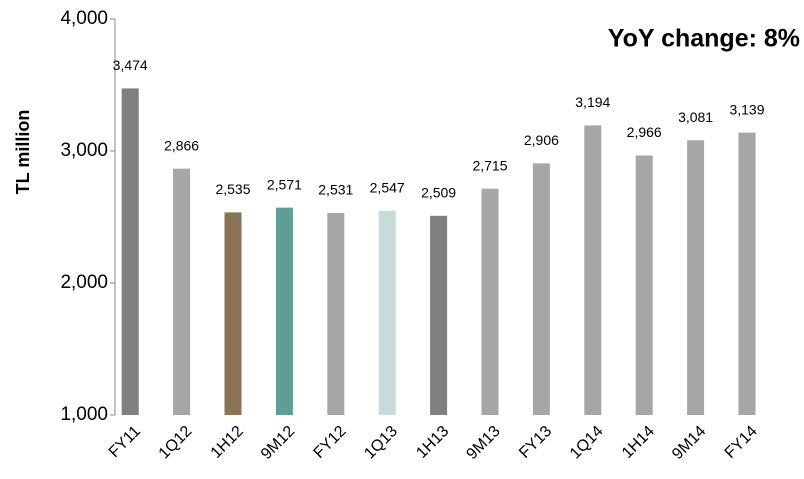 Image resolution: width=804 pixels, height=479 pixels. Describe the element at coordinates (695, 117) in the screenshot. I see `value-label: 3,081` at that location.